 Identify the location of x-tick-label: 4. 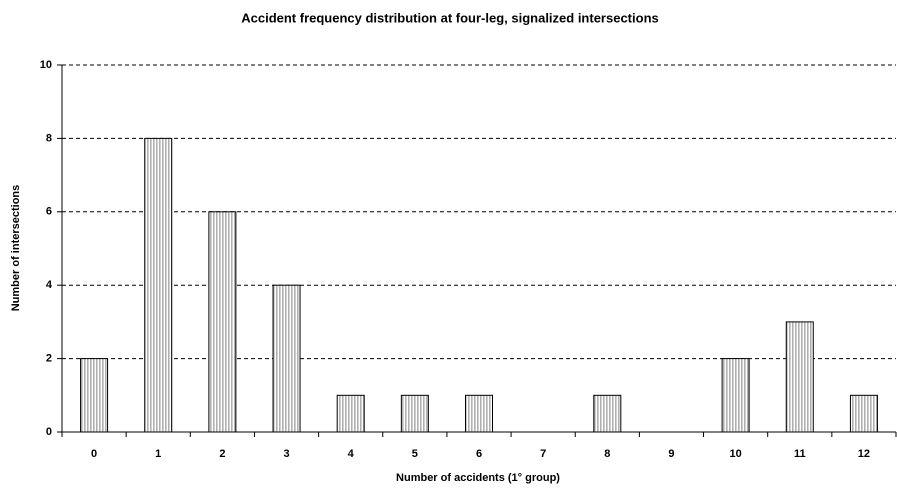
(351, 454).